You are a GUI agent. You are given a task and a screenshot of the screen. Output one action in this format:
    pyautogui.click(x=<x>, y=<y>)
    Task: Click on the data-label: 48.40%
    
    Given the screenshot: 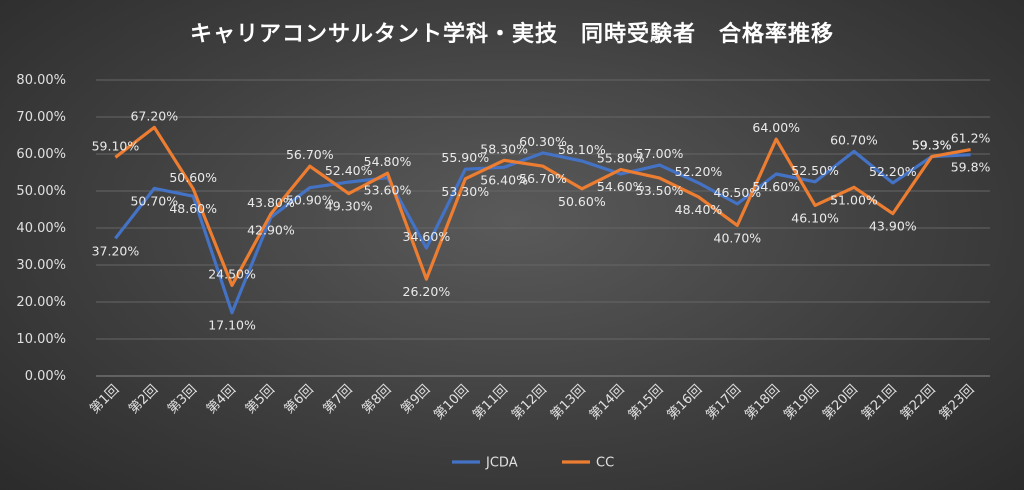 What is the action you would take?
    pyautogui.click(x=699, y=209)
    